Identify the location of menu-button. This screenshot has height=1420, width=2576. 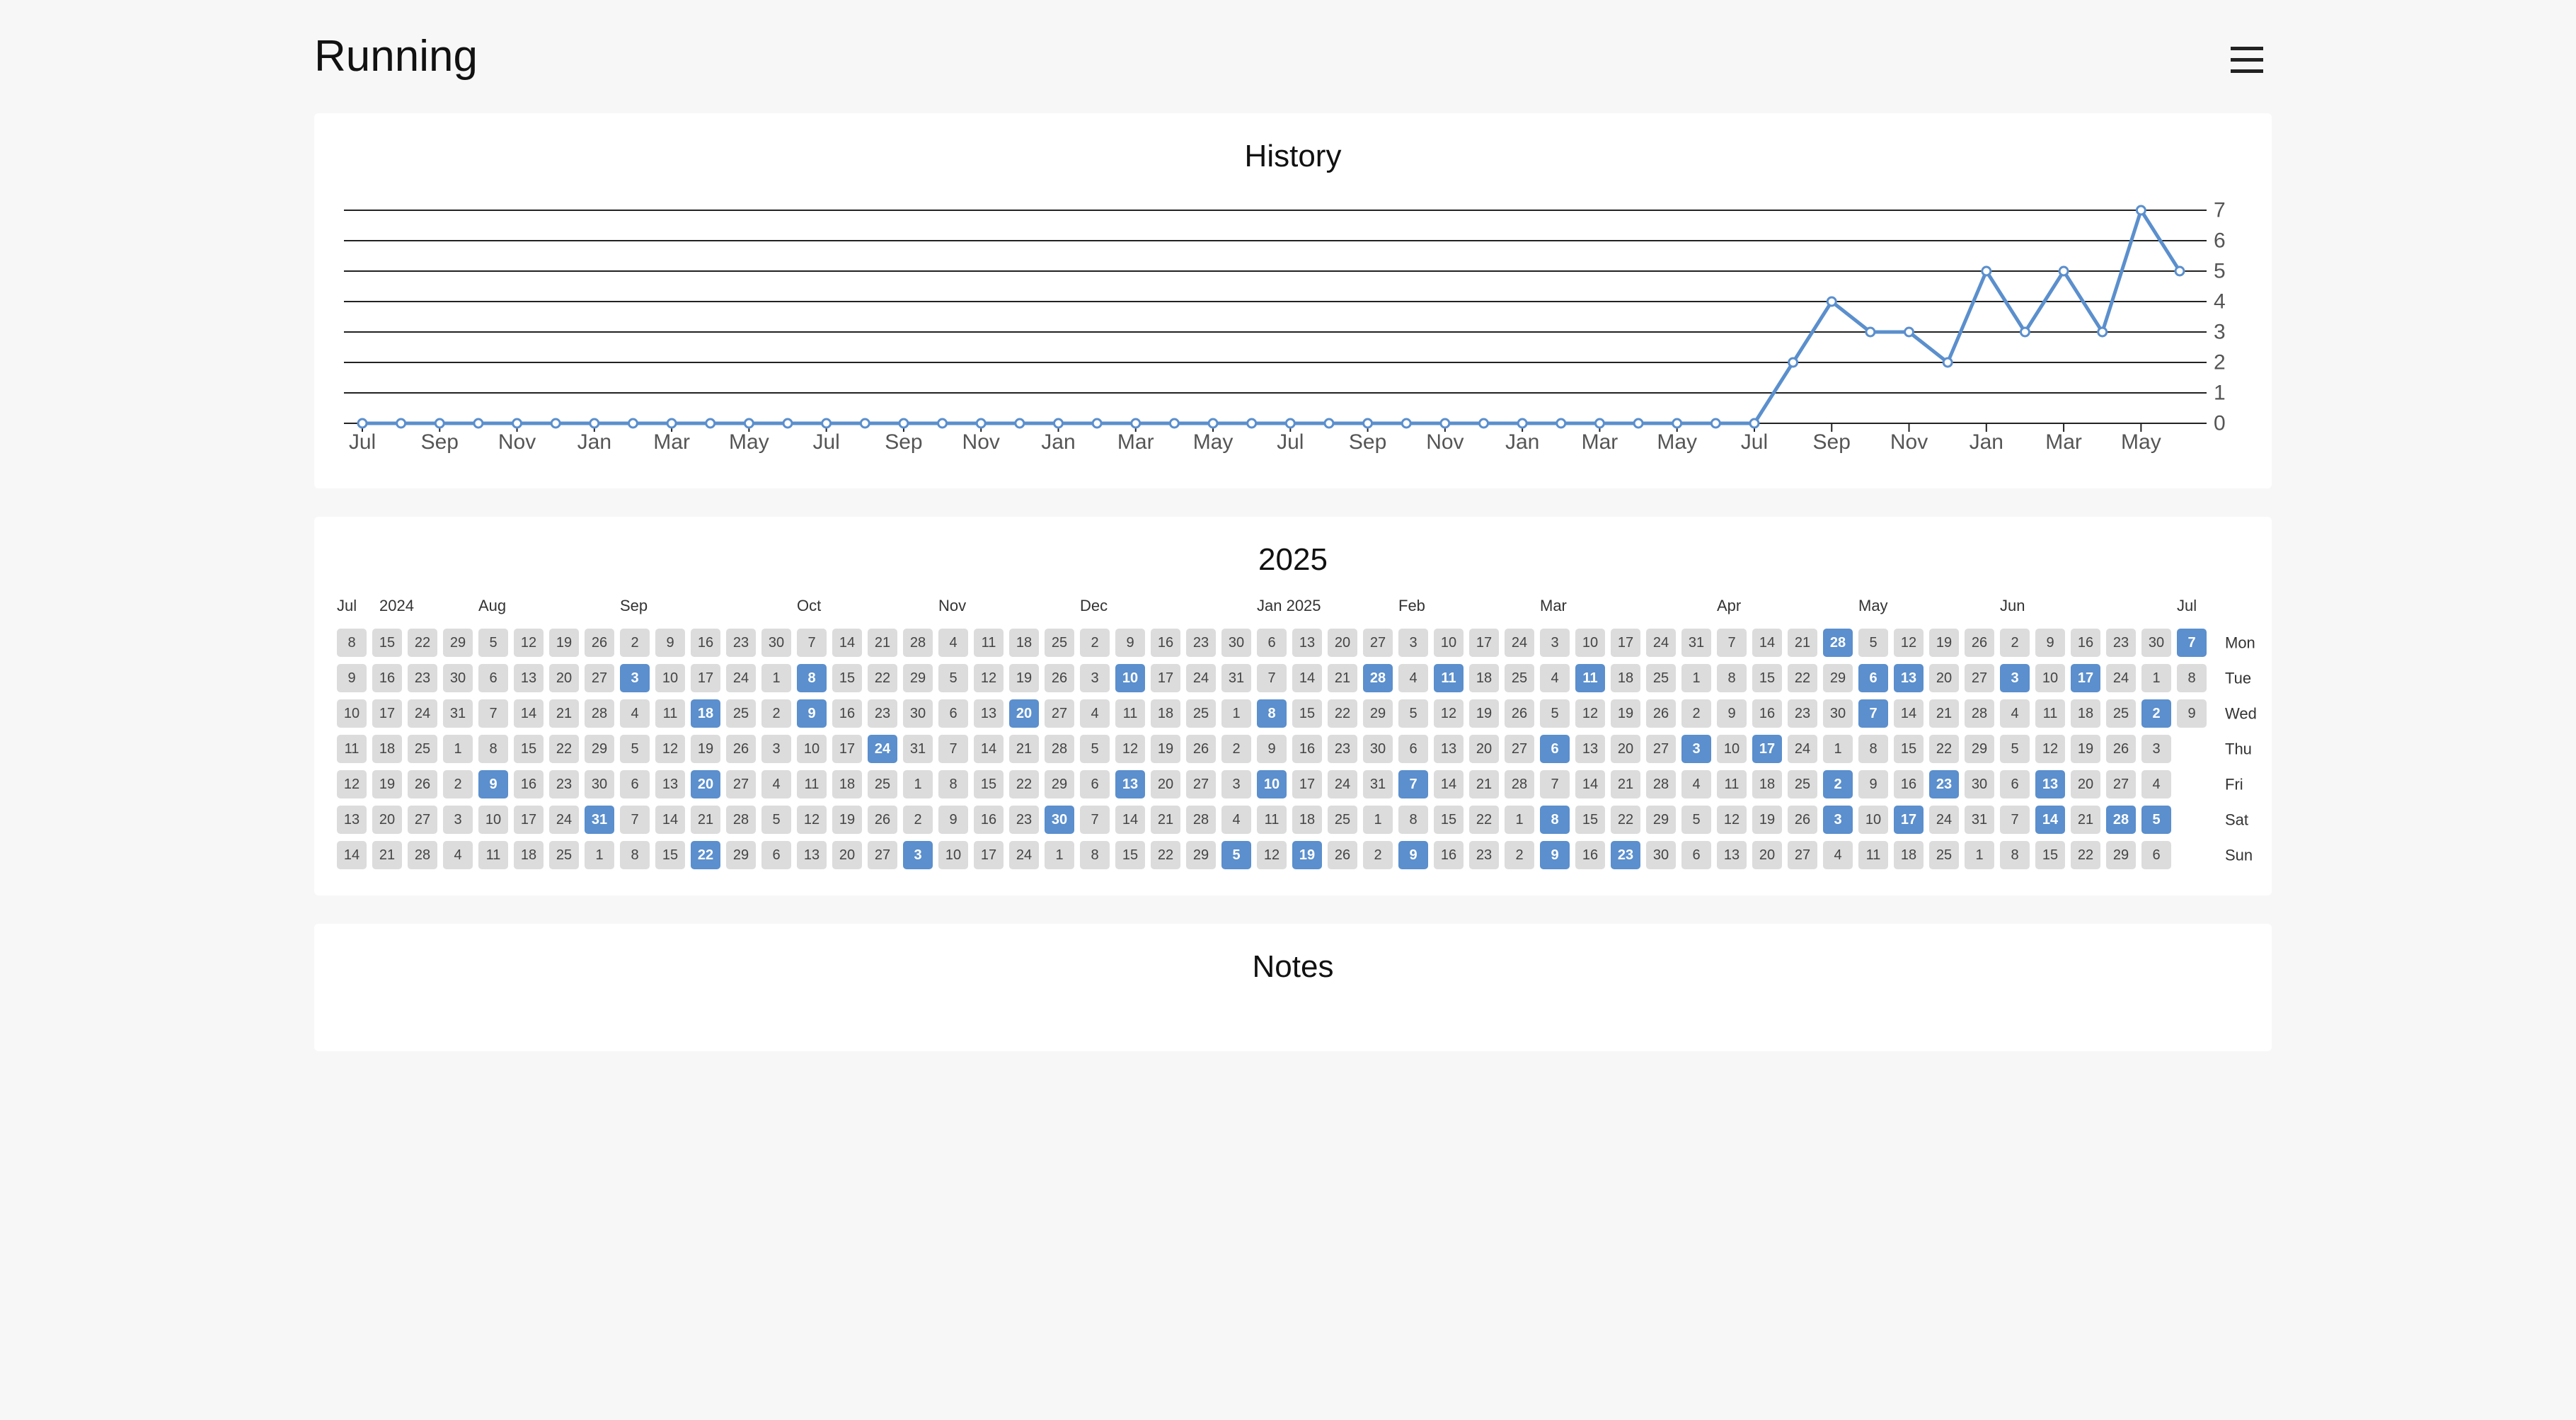
(2247, 60).